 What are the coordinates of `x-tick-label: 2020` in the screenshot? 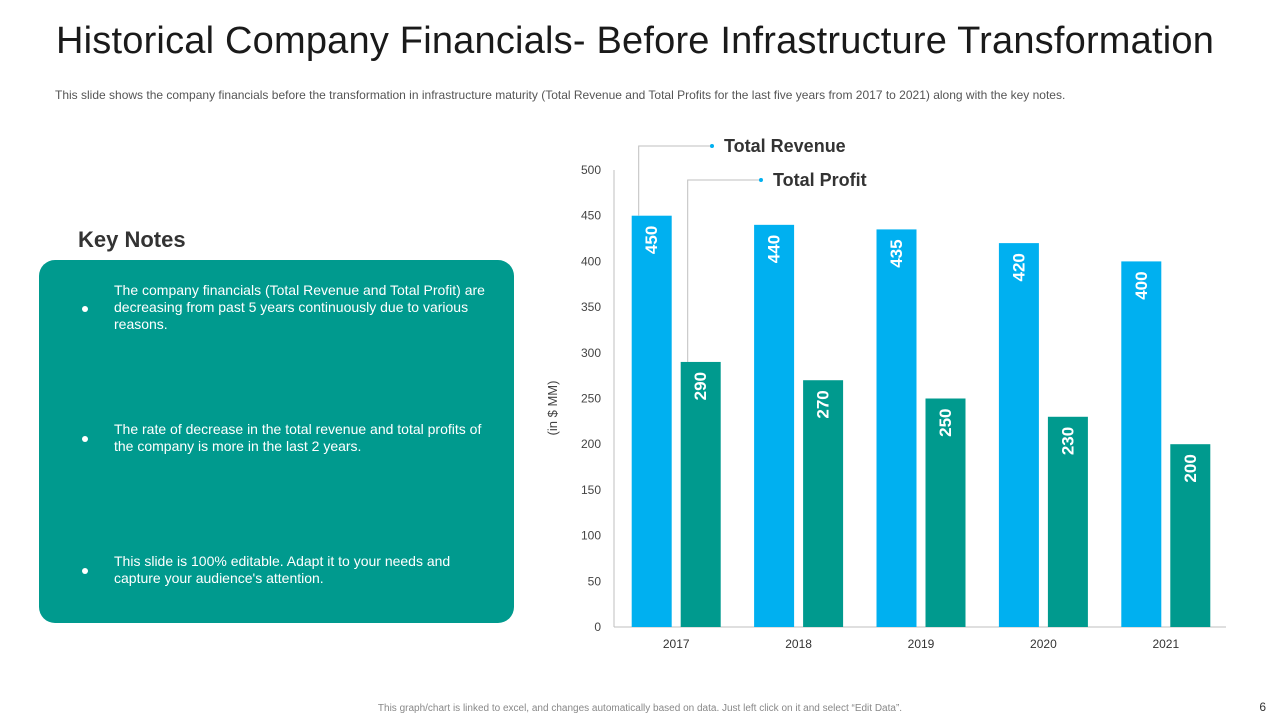 It's located at (1043, 644).